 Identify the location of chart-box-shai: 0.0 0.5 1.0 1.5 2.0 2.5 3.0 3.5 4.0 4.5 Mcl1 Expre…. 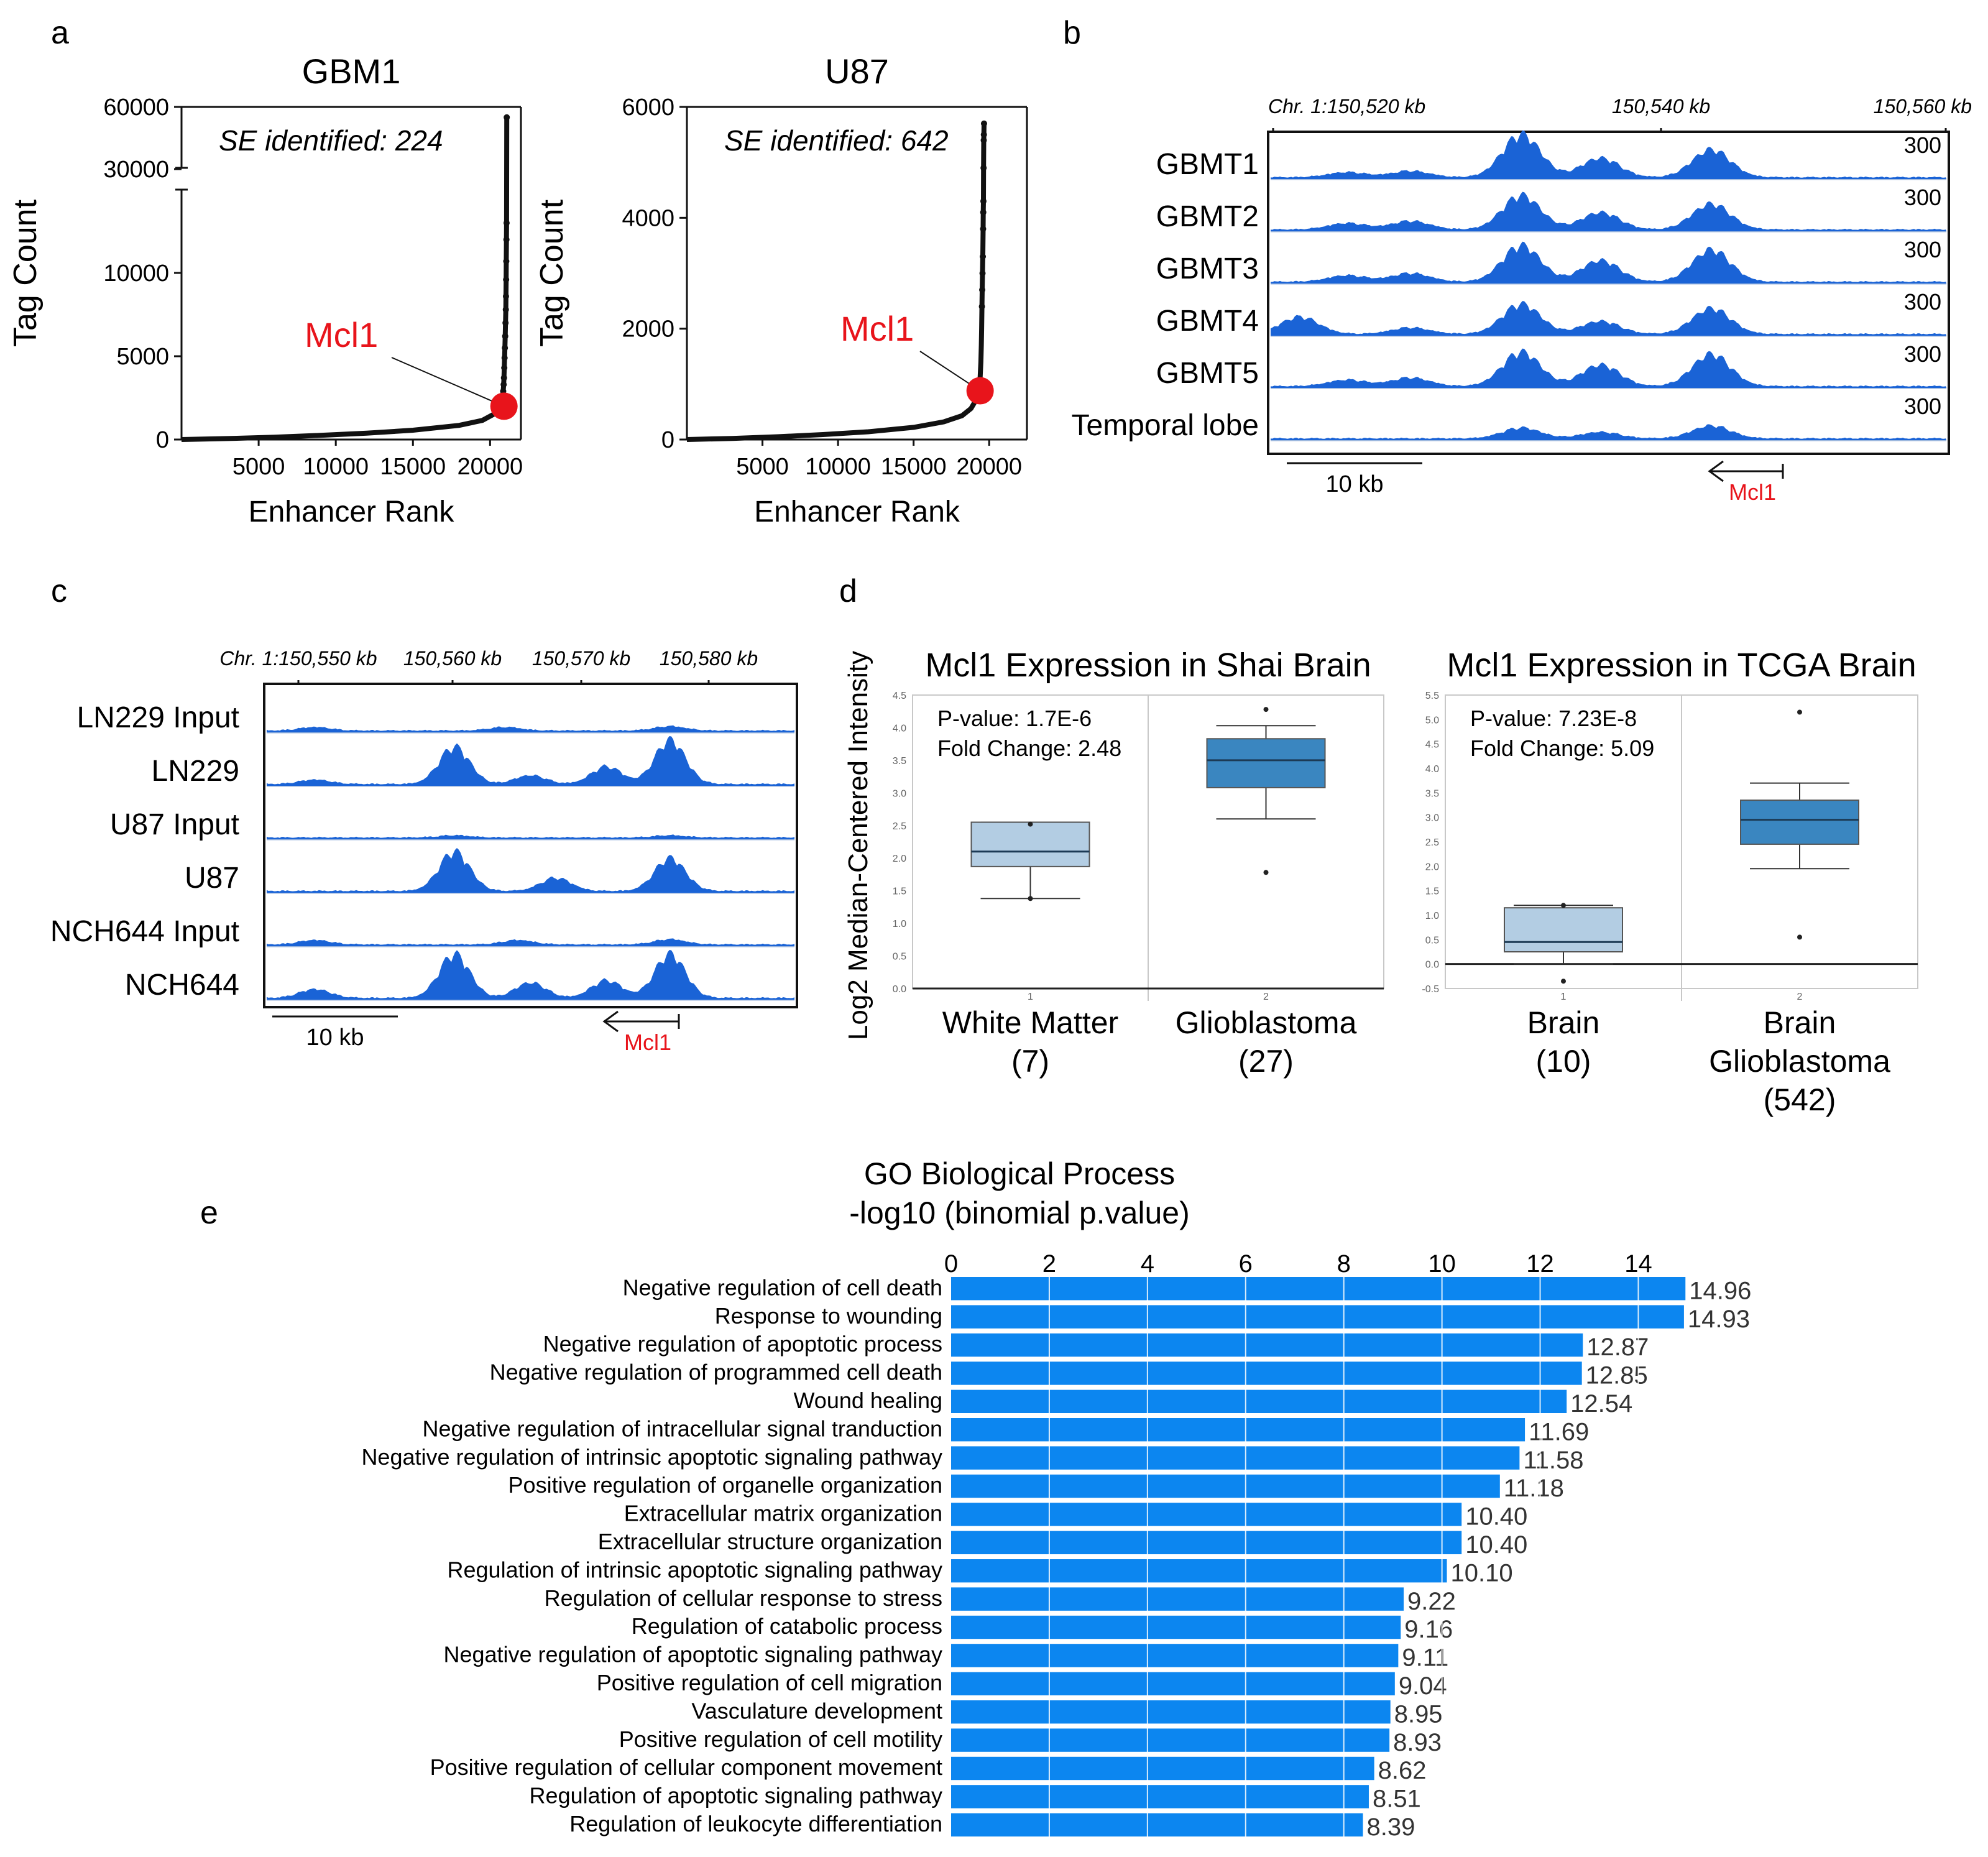
(1113, 863).